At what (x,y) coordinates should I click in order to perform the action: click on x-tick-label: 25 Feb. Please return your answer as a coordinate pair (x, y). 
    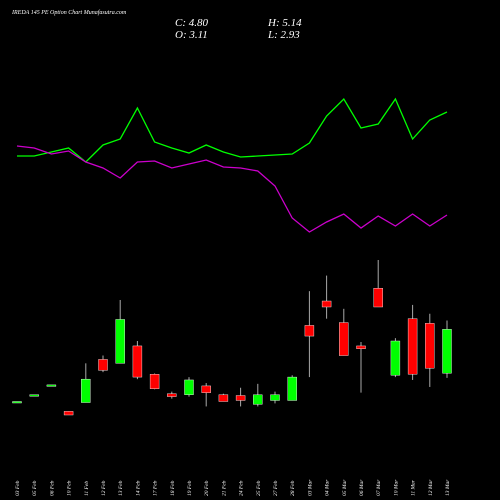
    Looking at the image, I should click on (259, 488).